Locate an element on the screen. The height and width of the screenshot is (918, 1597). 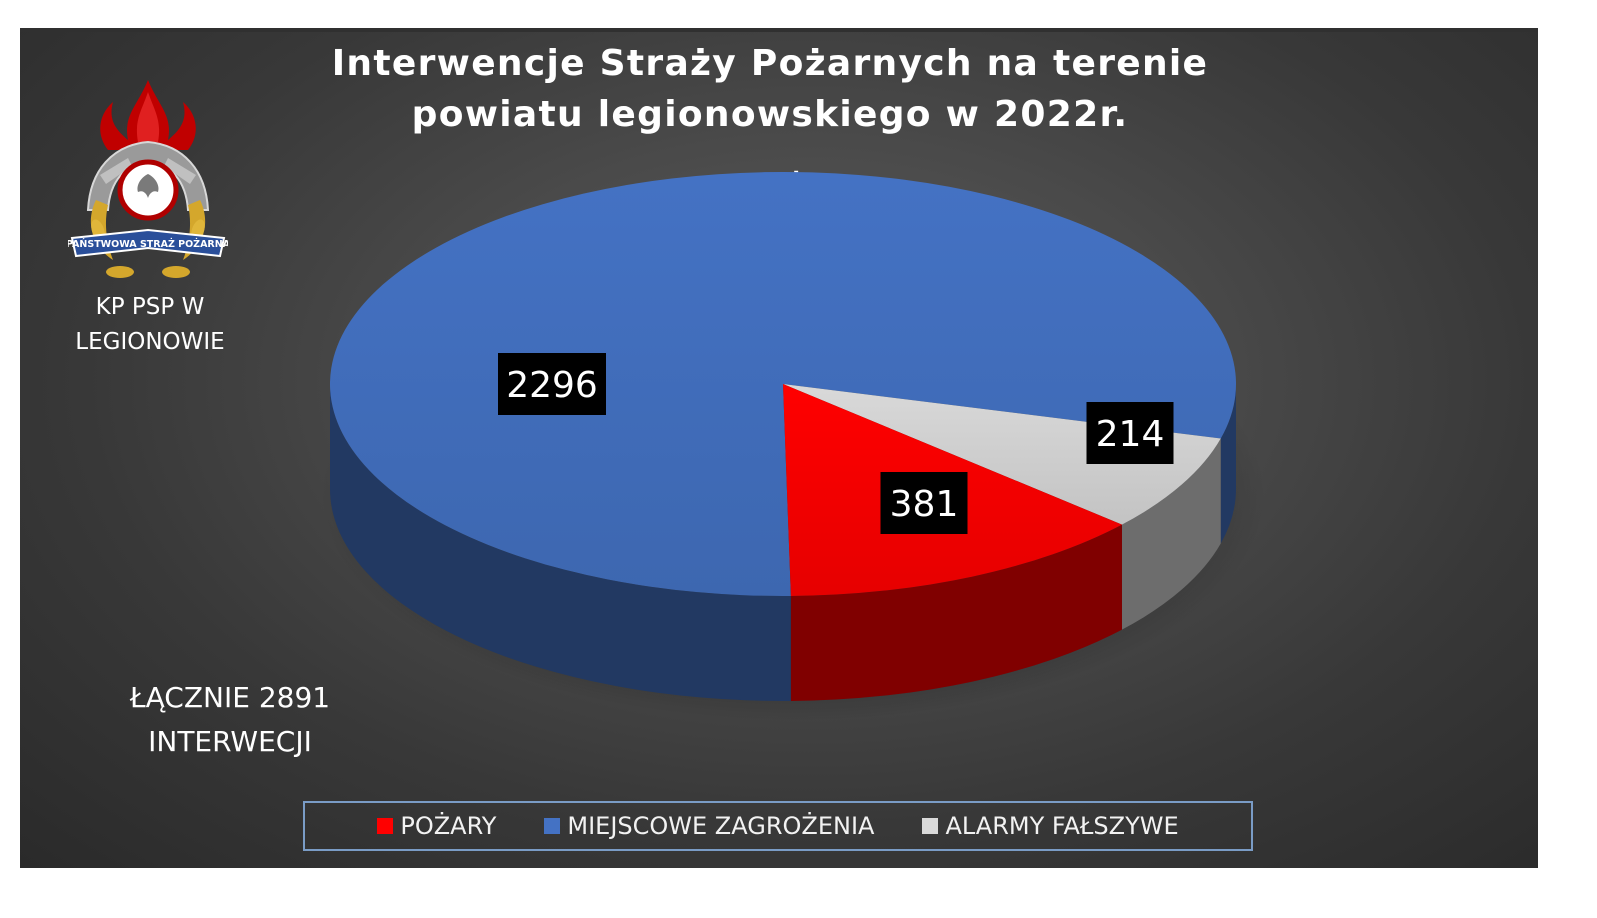
data-label: 2296 is located at coordinates (552, 385).